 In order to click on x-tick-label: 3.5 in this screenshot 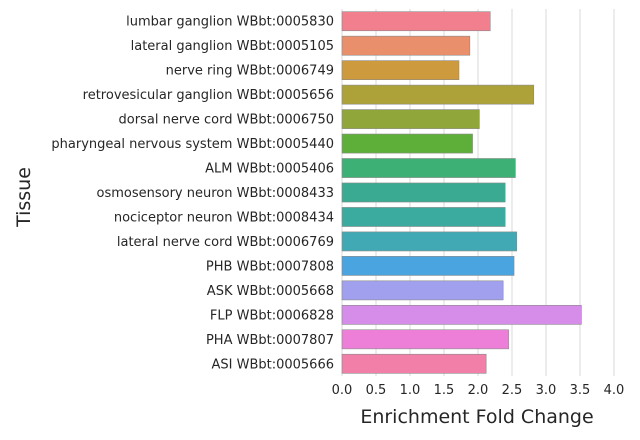, I will do `click(580, 390)`.